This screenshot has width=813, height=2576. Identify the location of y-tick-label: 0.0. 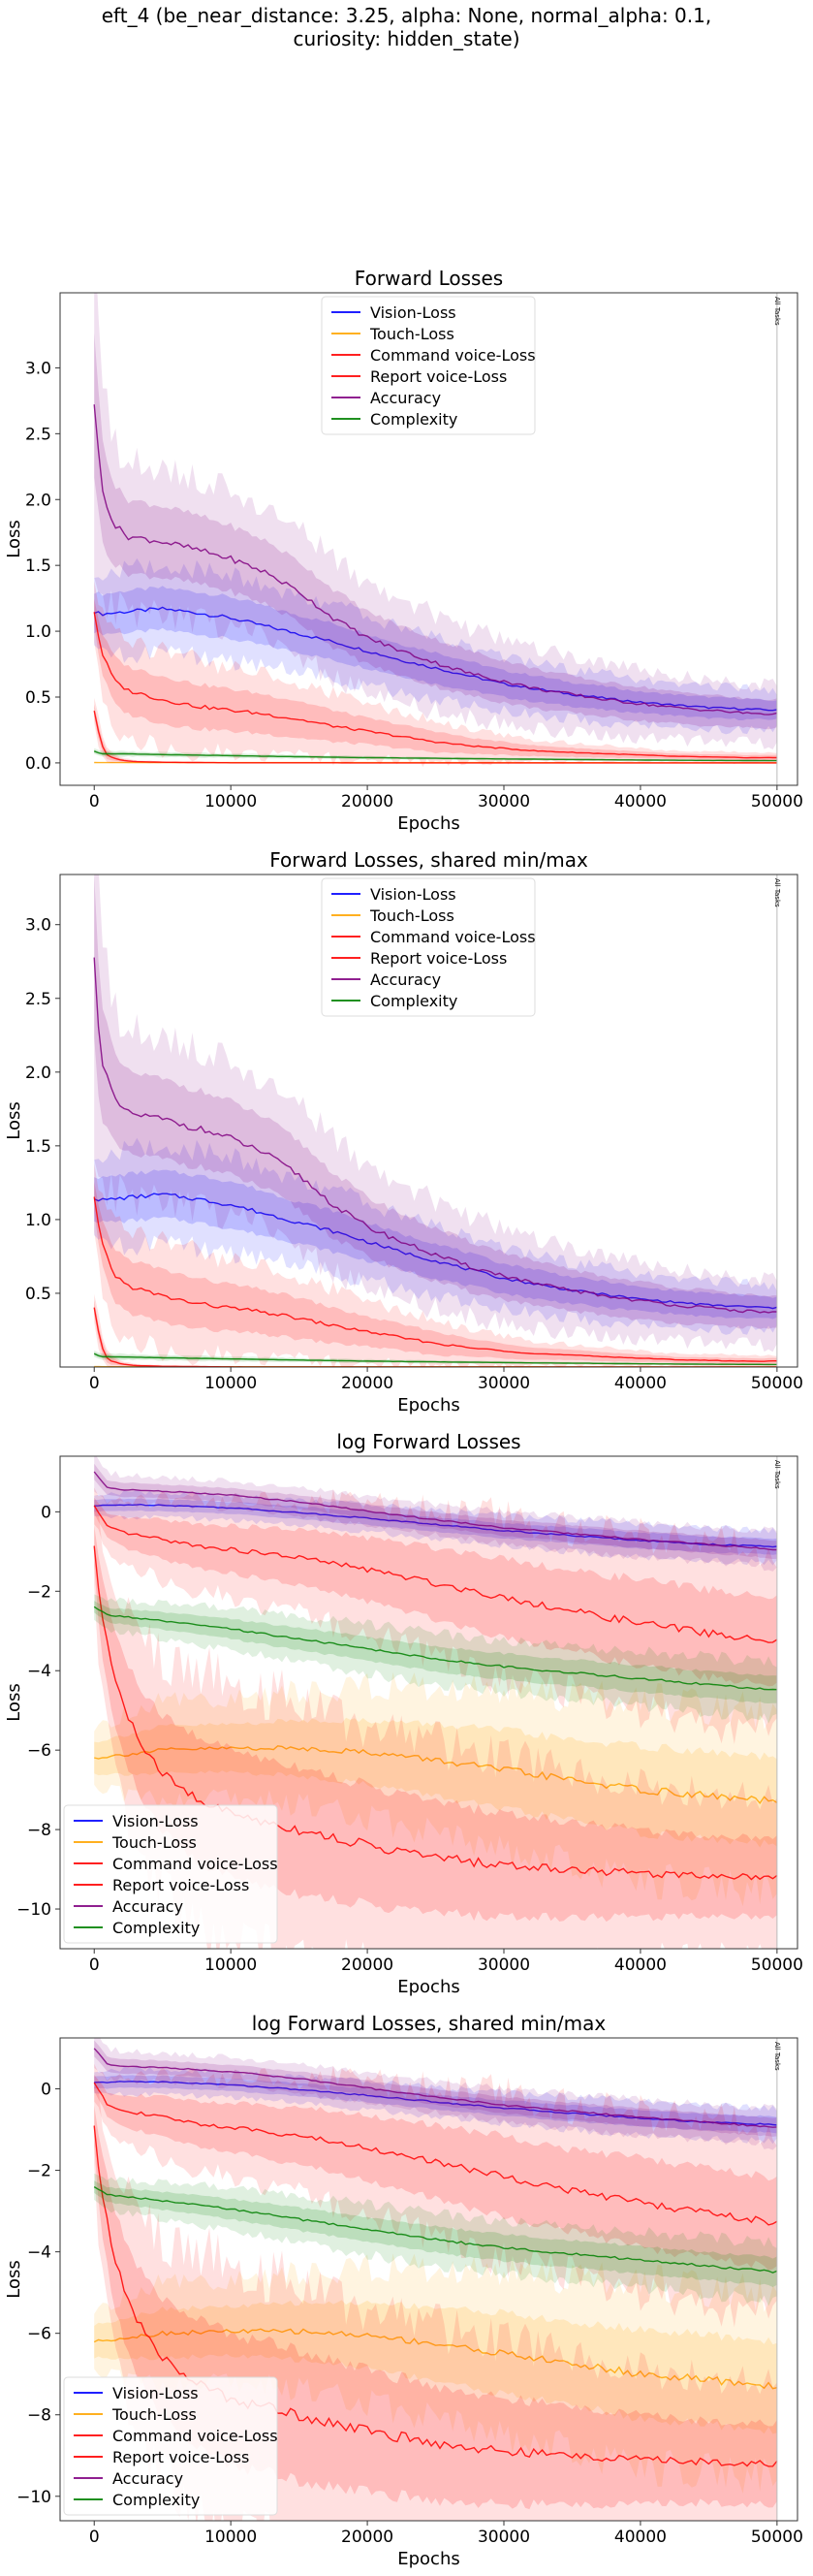
(38, 764).